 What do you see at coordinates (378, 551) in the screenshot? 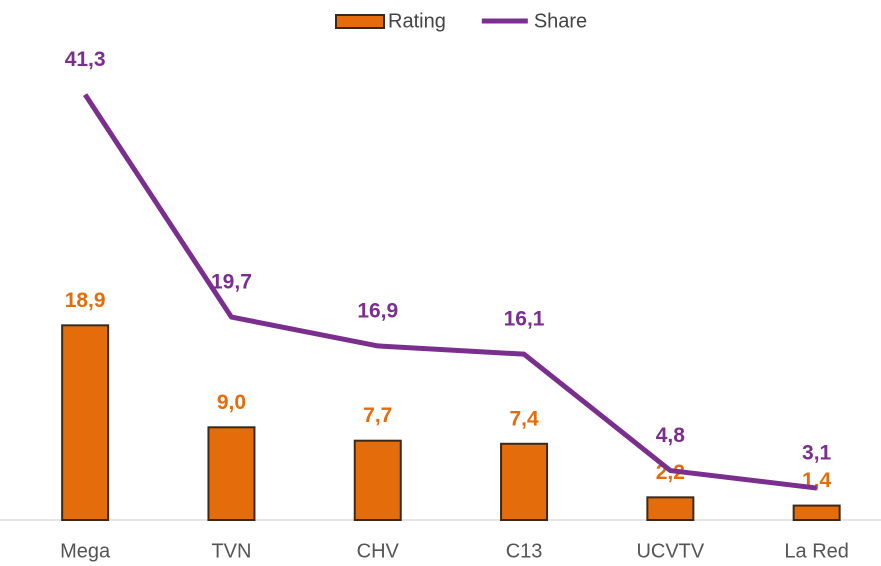
I see `x-tick-label: CHV` at bounding box center [378, 551].